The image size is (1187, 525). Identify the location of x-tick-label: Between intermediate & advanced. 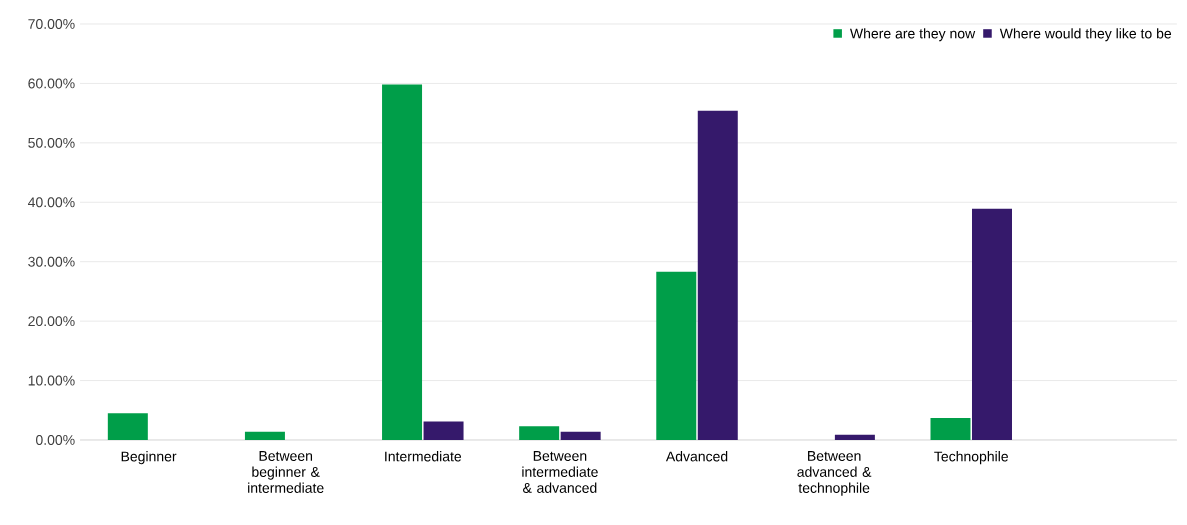
(560, 472).